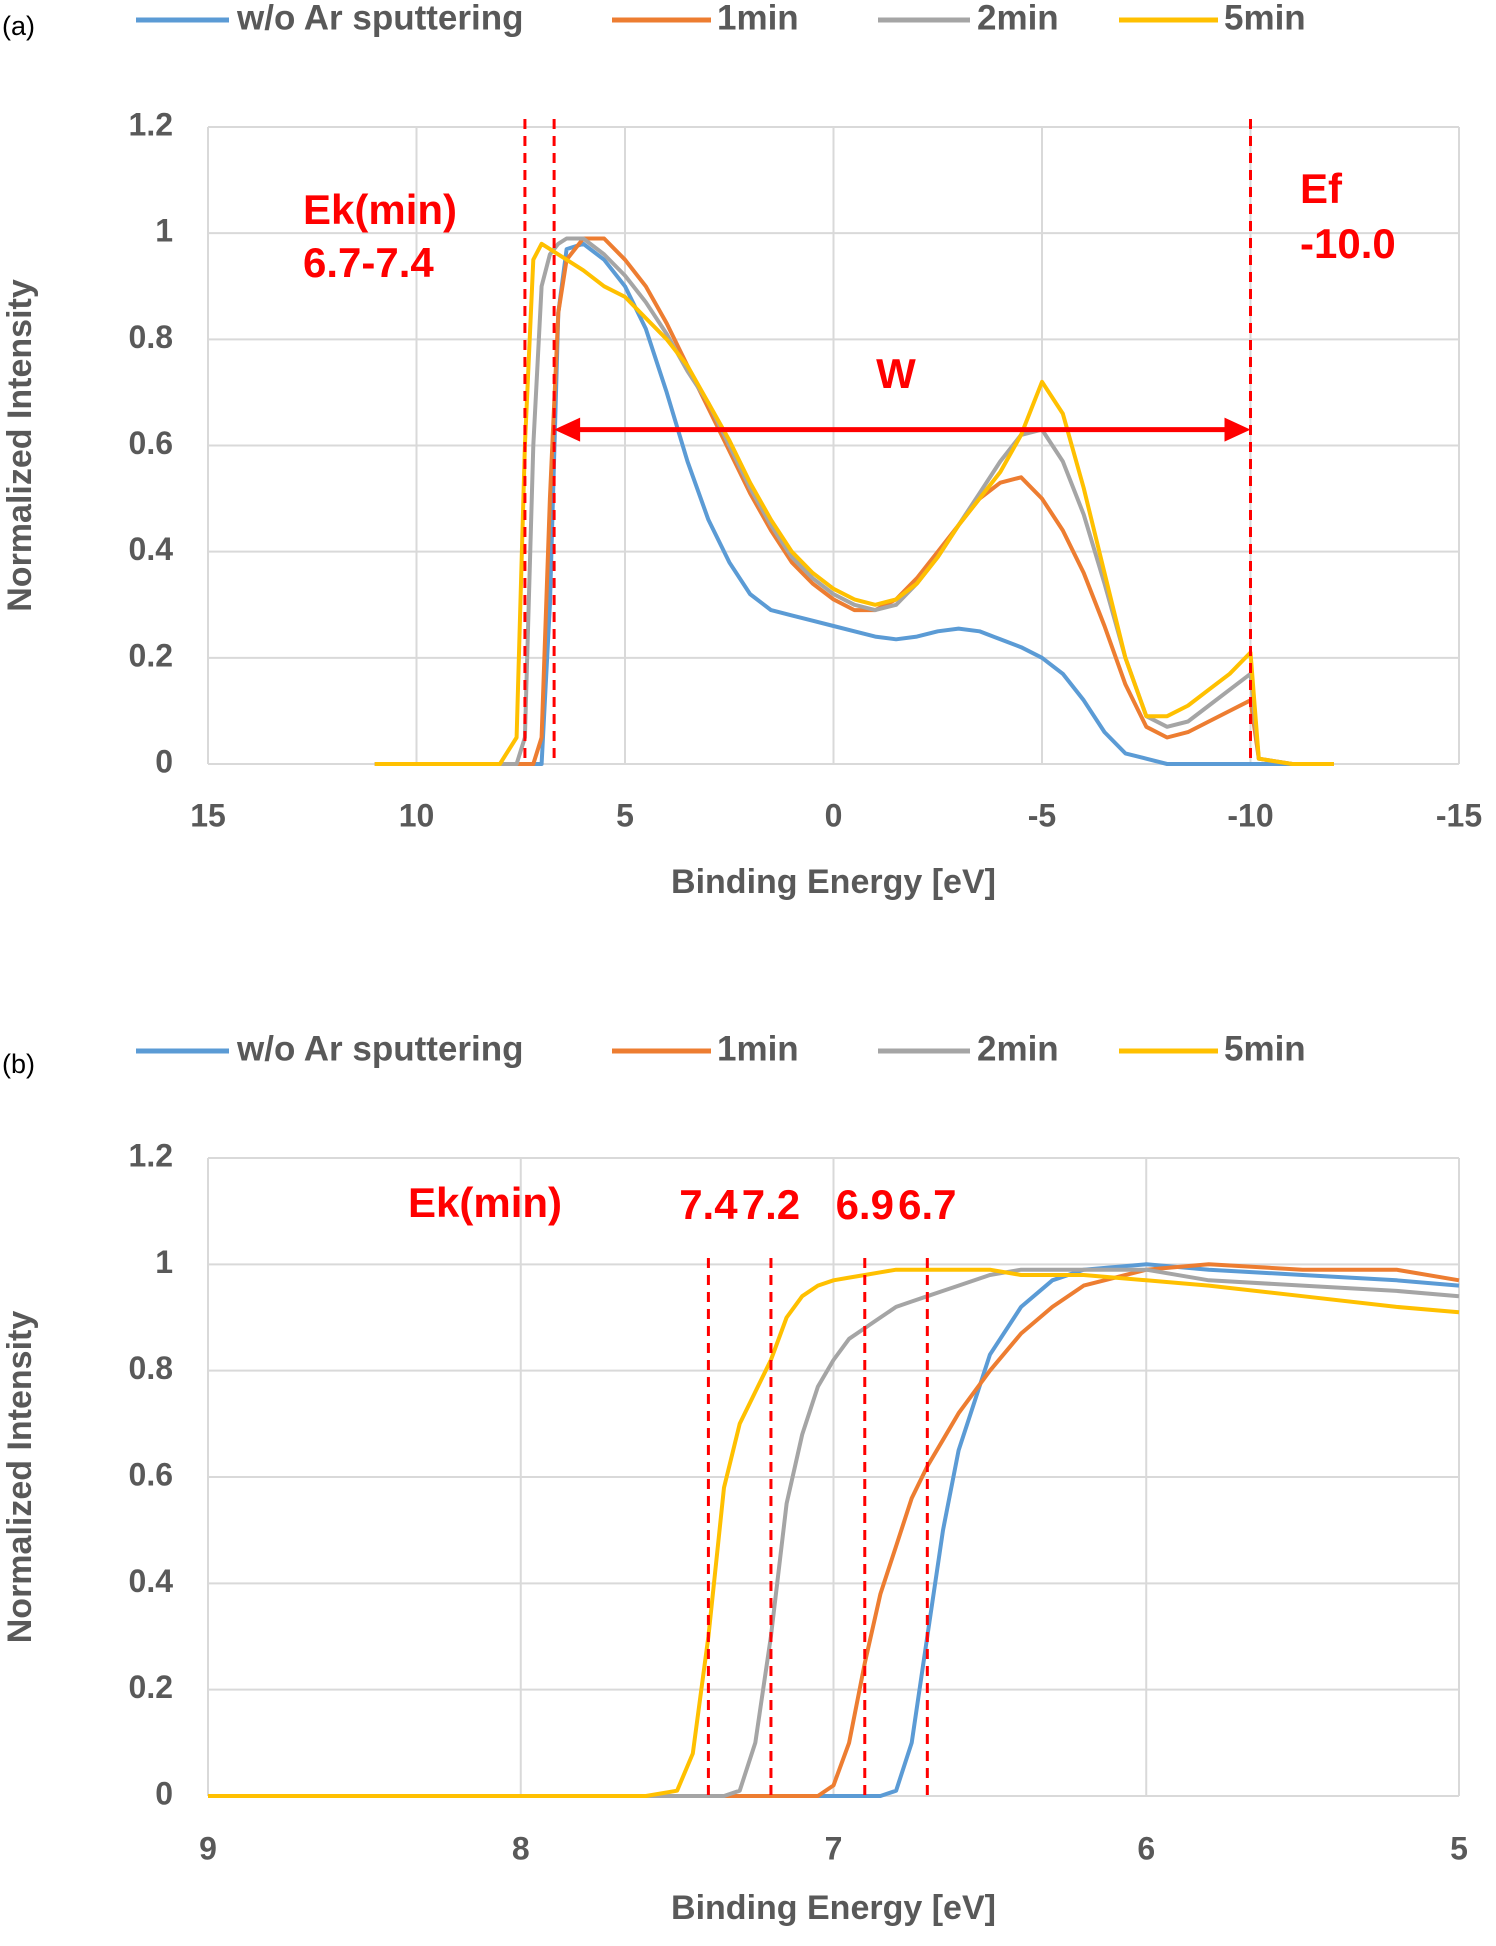  Describe the element at coordinates (708, 1204) in the screenshot. I see `marker-label: 7.4` at that location.